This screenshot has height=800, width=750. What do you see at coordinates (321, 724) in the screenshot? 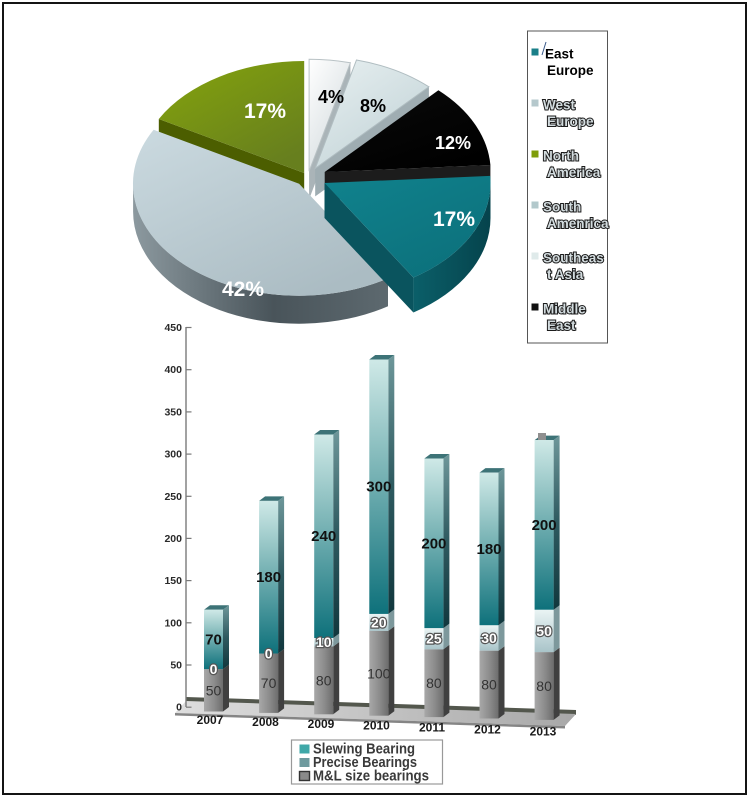
I see `svg-text: 2009` at bounding box center [321, 724].